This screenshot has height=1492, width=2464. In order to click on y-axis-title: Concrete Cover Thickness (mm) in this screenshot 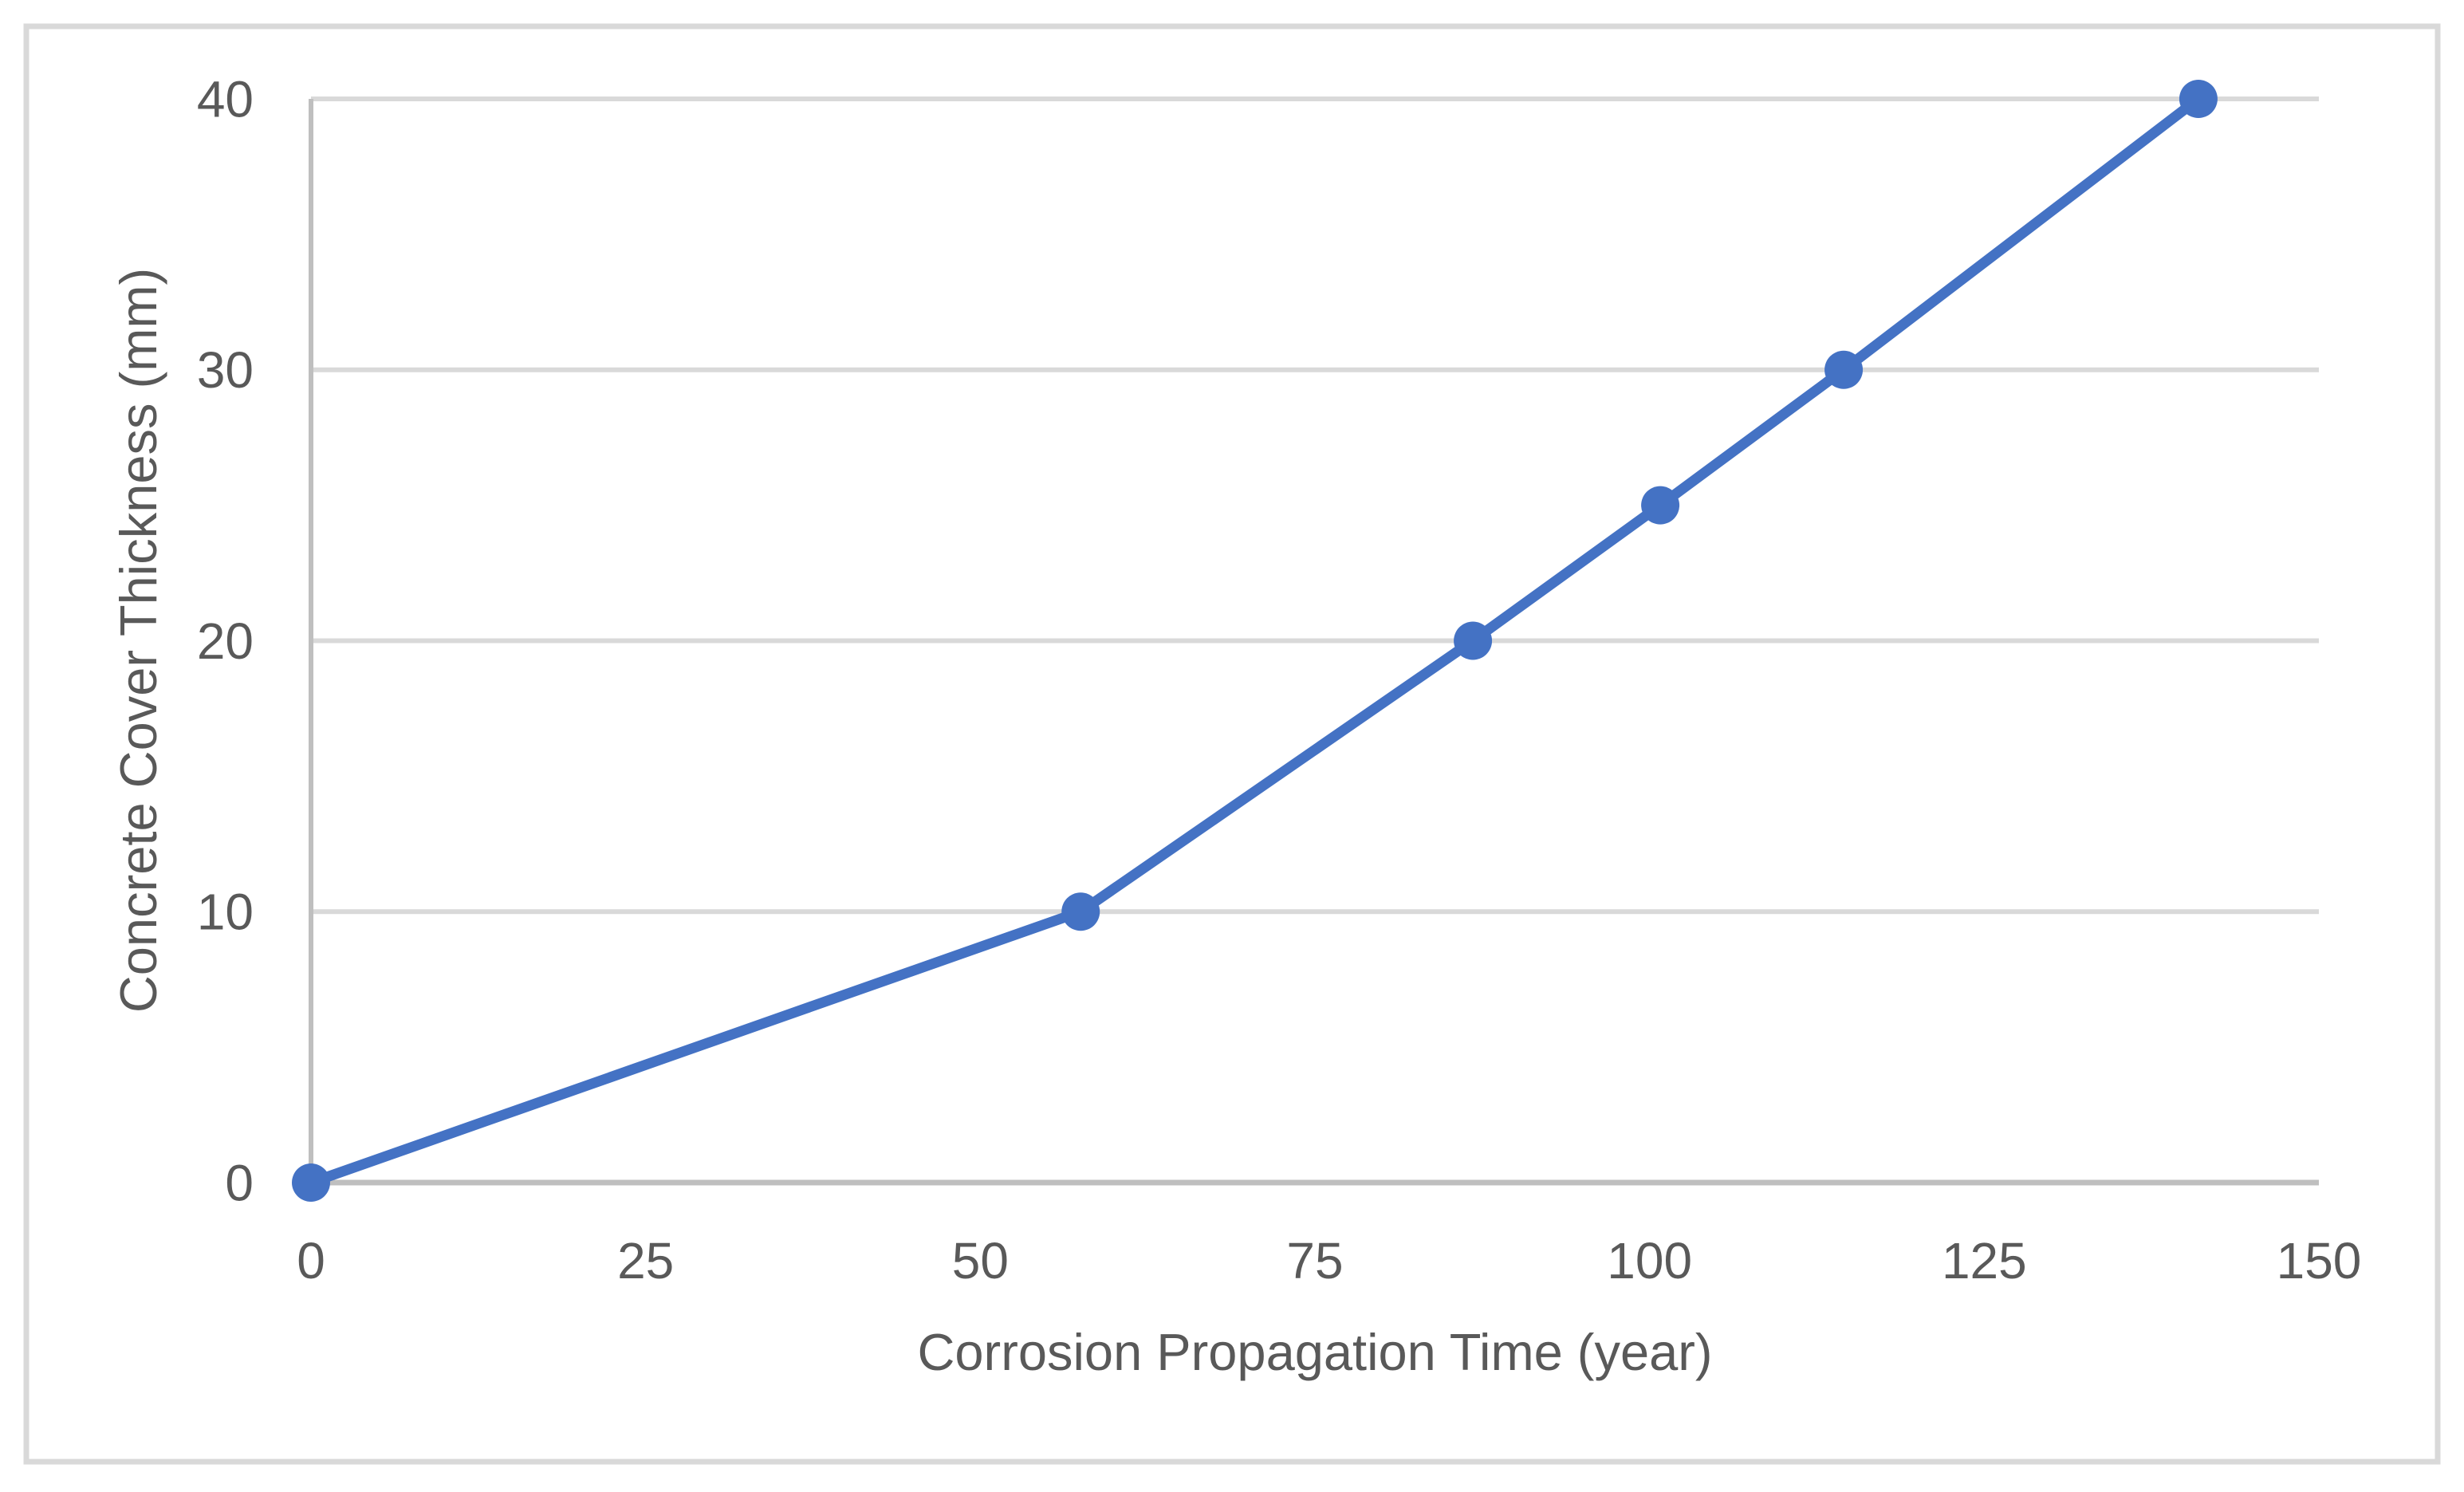, I will do `click(138, 640)`.